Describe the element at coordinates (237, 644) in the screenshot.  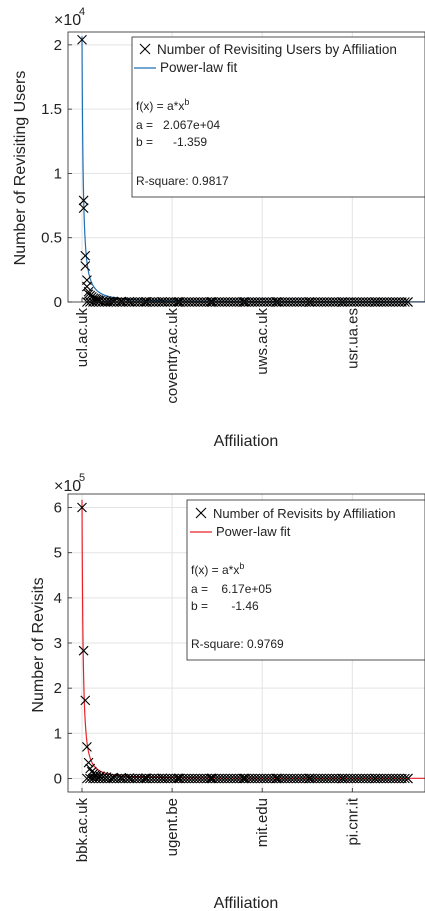
I see `chart-2-r-square: R-square: 0.9769` at that location.